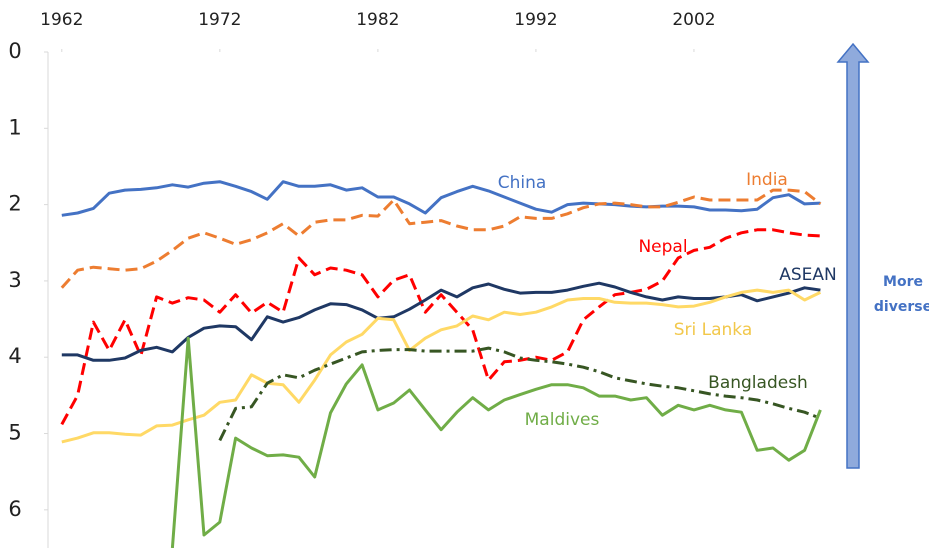  I want to click on y-tick-label: 0, so click(14, 51).